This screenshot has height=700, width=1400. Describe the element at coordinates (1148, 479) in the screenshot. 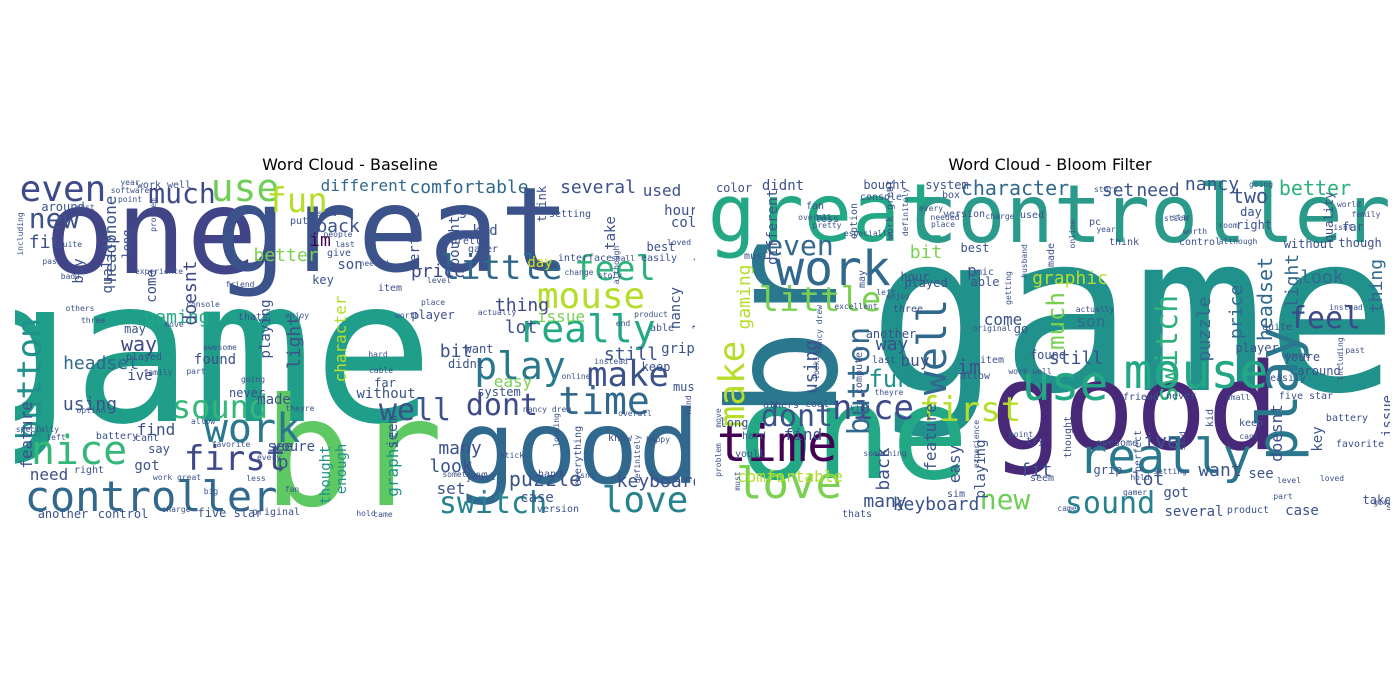

I see `cloud-word: lot` at that location.